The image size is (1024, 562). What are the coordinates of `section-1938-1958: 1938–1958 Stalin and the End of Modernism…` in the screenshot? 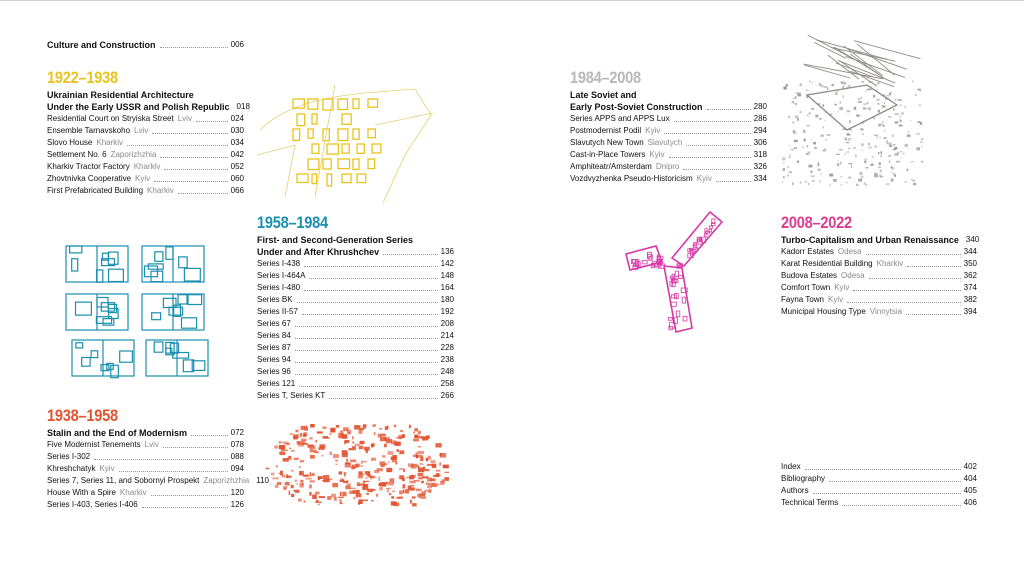 It's located at (158, 458).